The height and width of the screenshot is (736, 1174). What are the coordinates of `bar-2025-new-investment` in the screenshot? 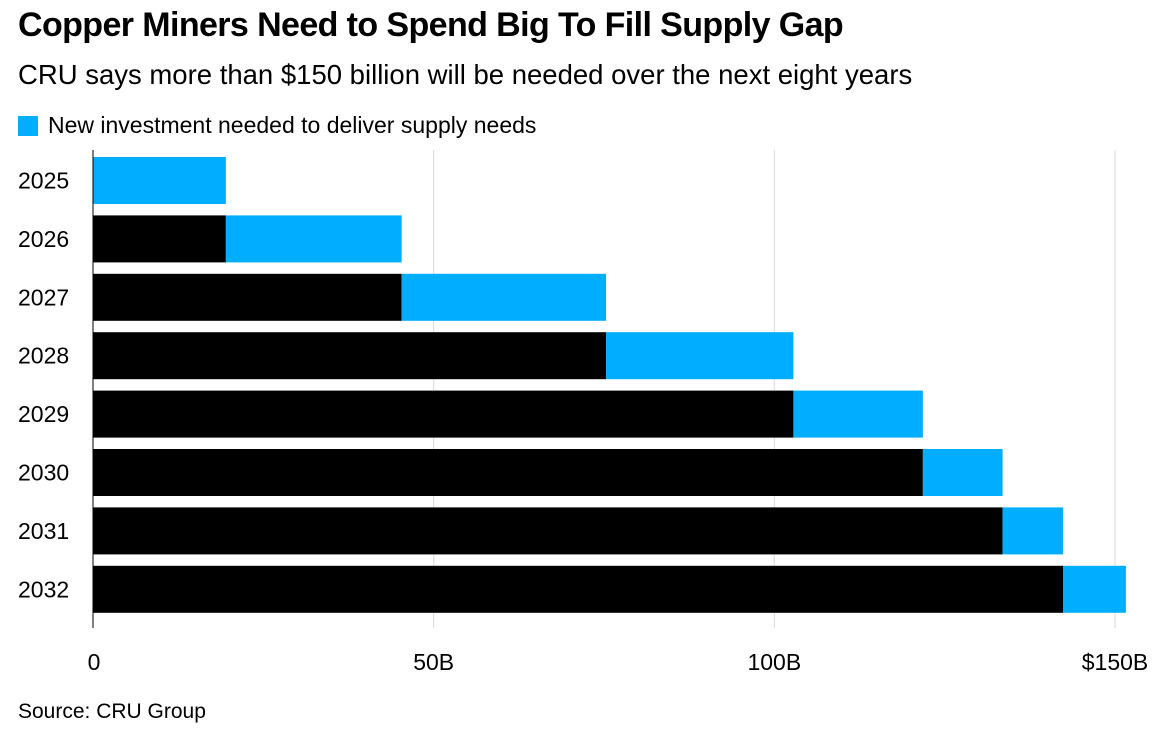 It's located at (159, 180).